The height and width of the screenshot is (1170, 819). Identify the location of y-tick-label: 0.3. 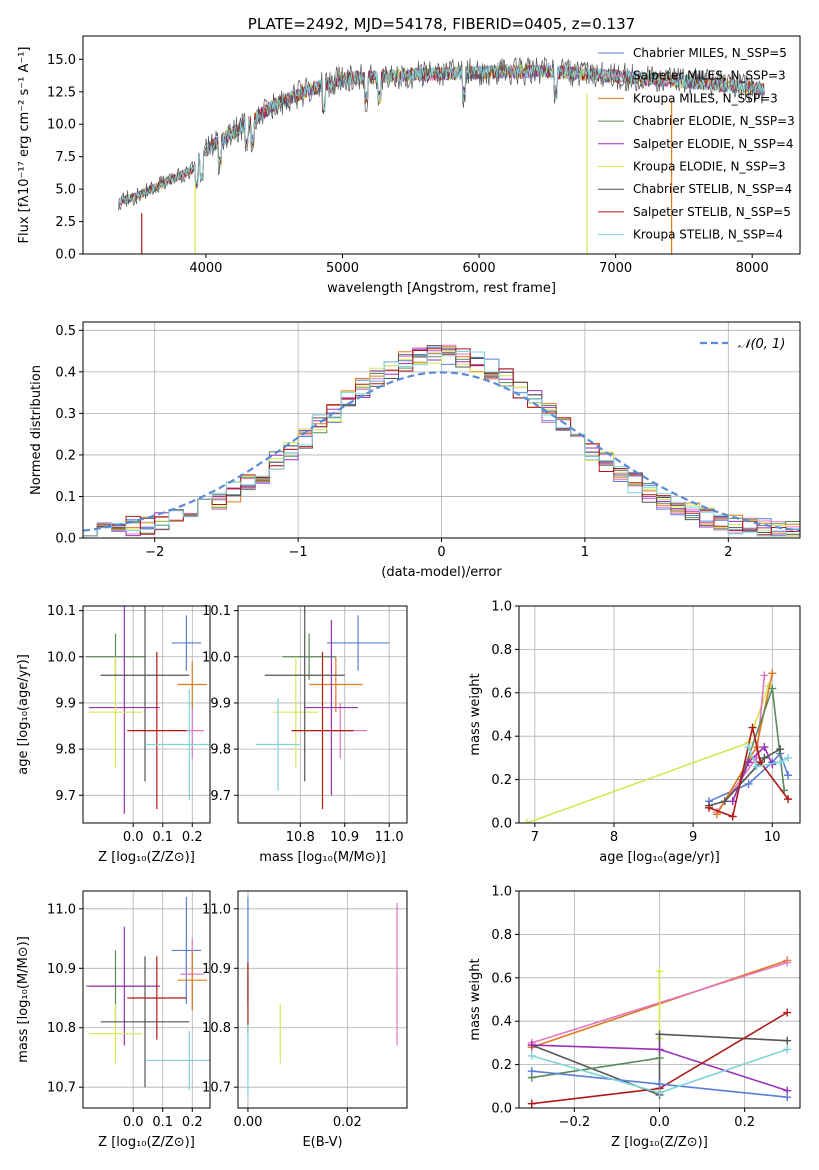
(65, 414).